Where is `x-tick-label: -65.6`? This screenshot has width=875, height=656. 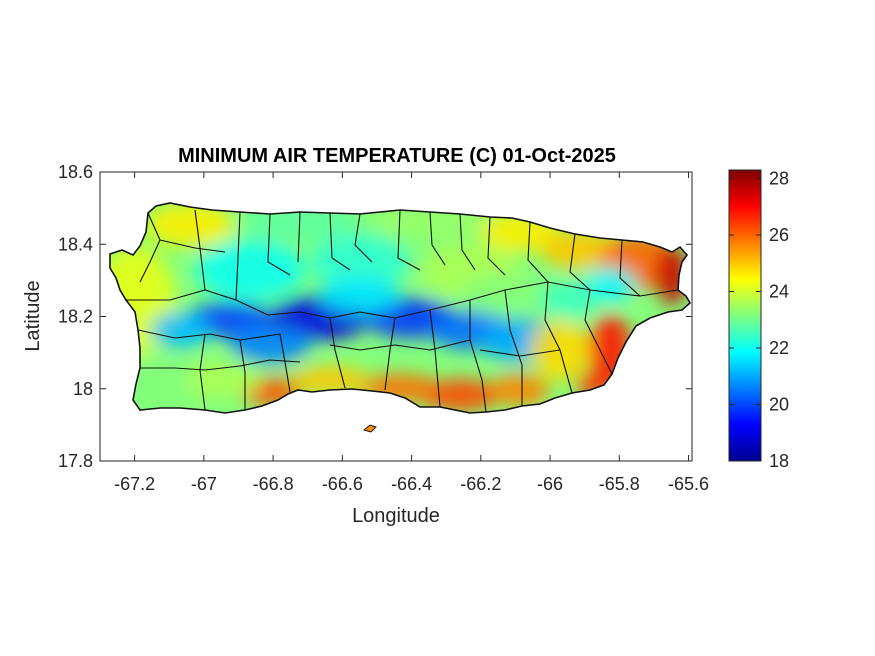
x-tick-label: -65.6 is located at coordinates (688, 484).